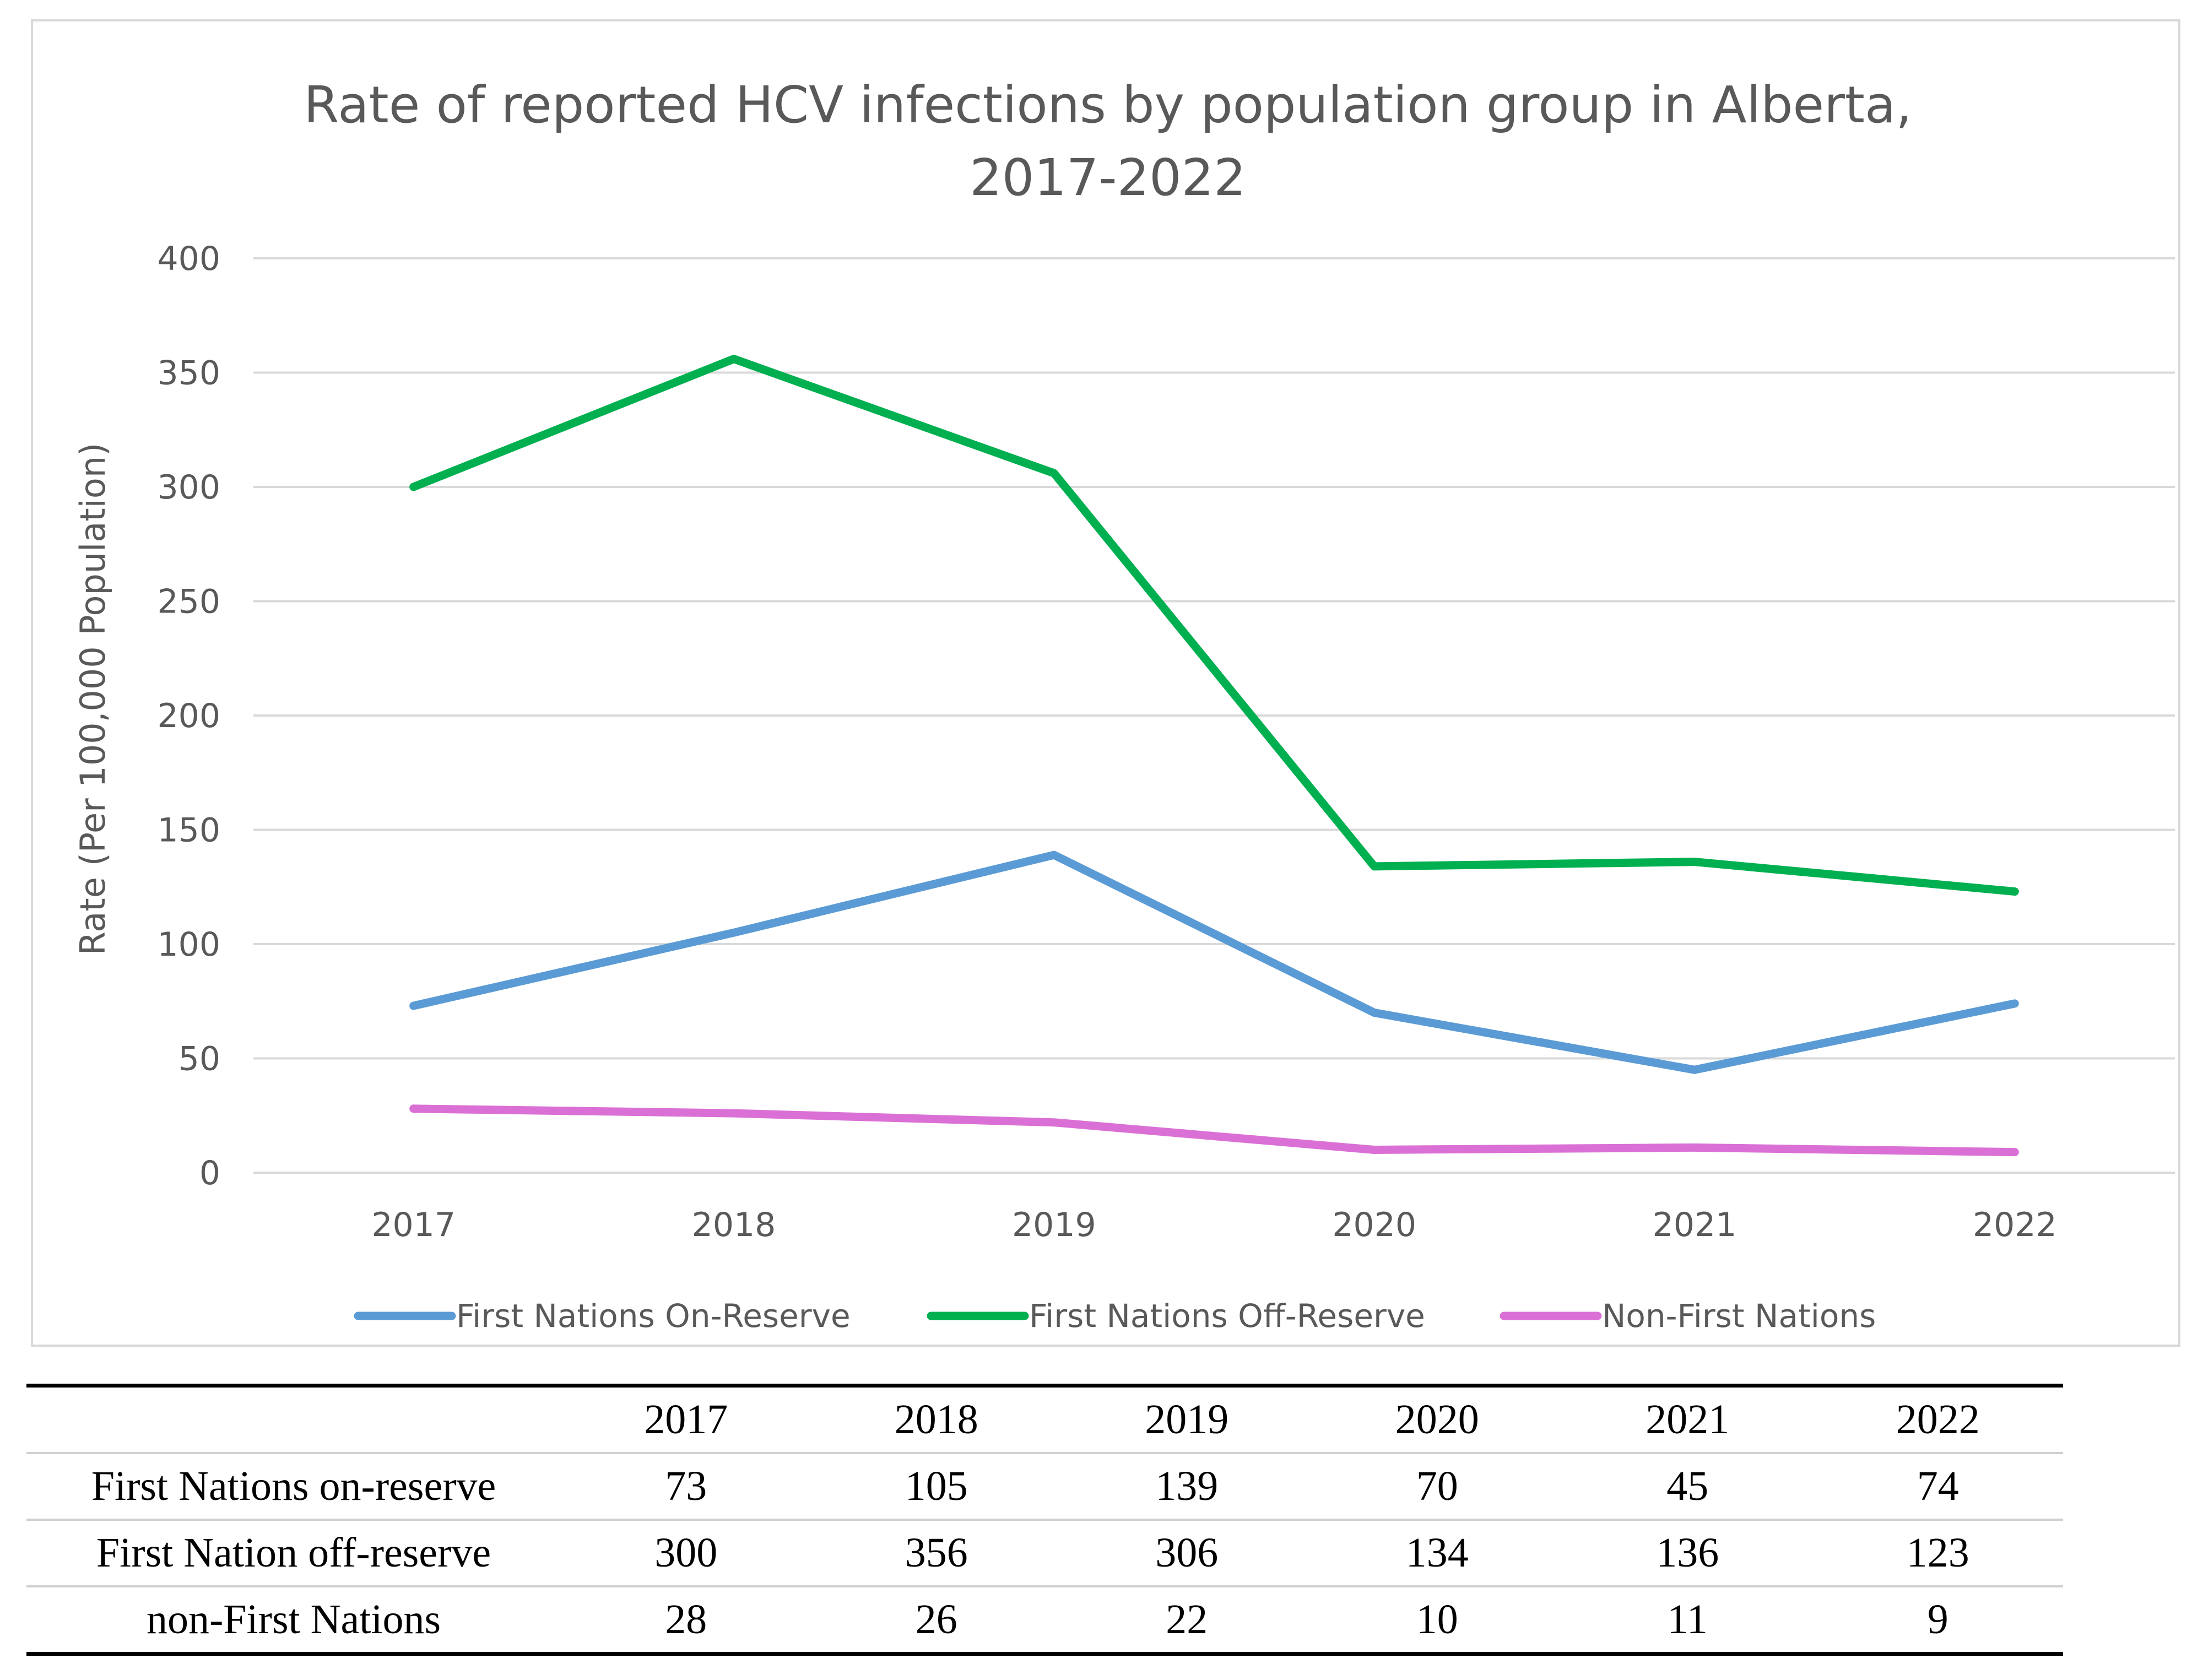 The image size is (2203, 1680). Describe the element at coordinates (293, 1419) in the screenshot. I see `table-header-cell` at that location.